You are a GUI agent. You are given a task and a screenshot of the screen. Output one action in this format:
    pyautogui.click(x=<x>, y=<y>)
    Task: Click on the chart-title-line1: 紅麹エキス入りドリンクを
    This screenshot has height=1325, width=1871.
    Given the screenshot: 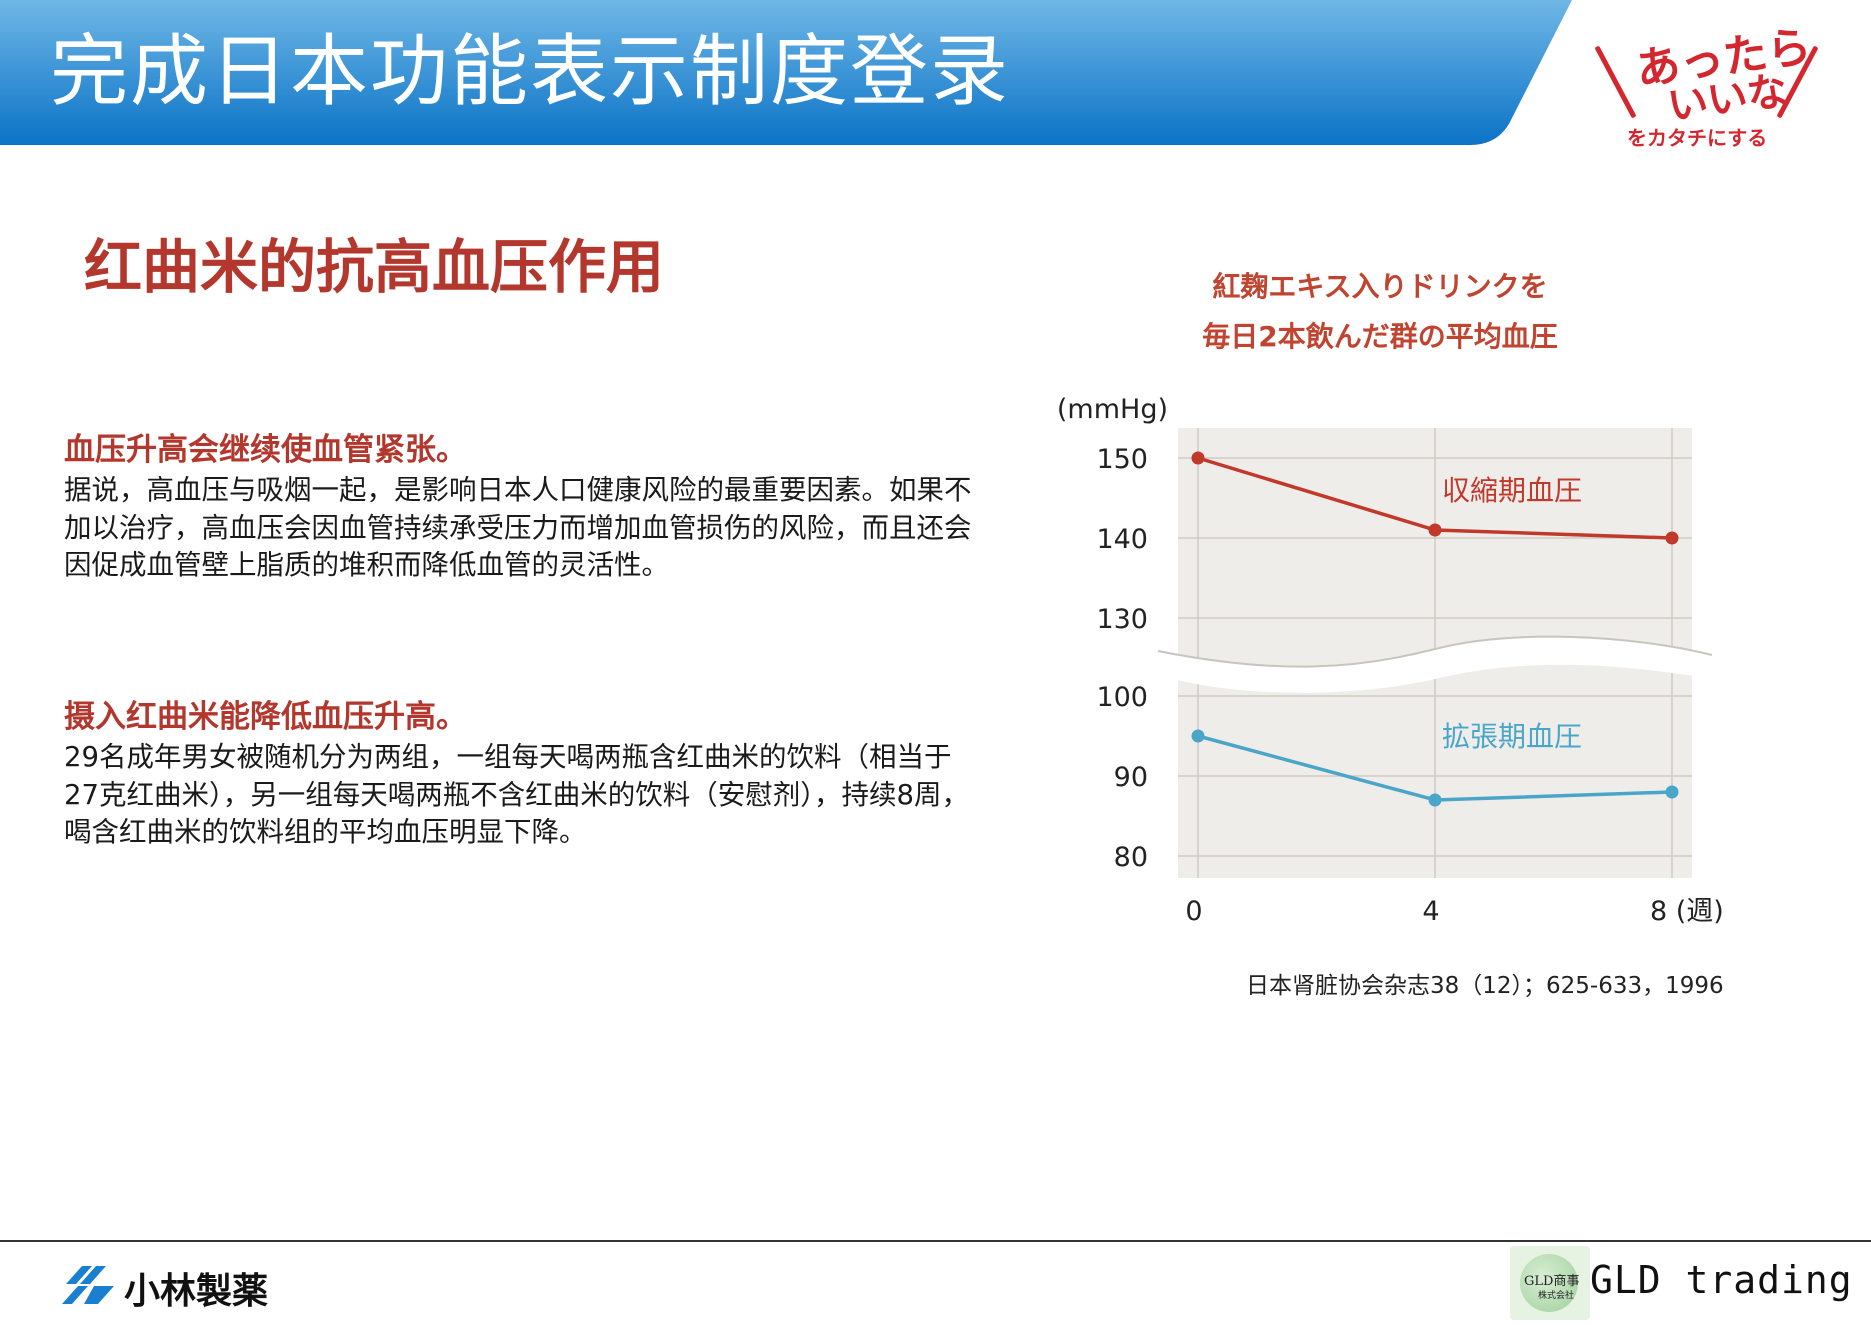 What is the action you would take?
    pyautogui.click(x=1380, y=286)
    